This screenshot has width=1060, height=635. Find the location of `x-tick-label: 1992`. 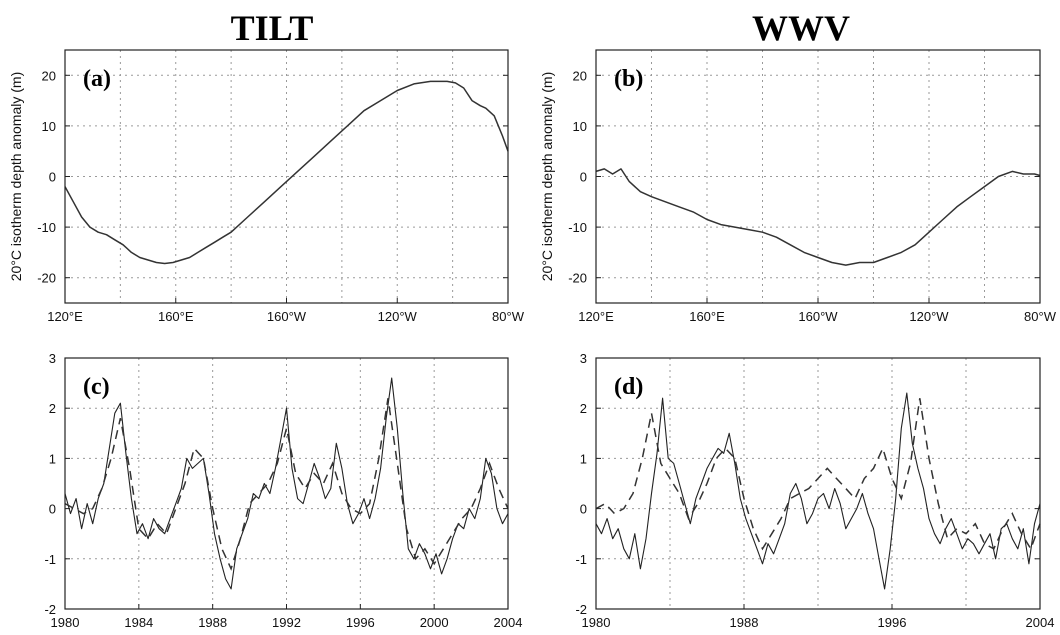

x-tick-label: 1992 is located at coordinates (286, 622).